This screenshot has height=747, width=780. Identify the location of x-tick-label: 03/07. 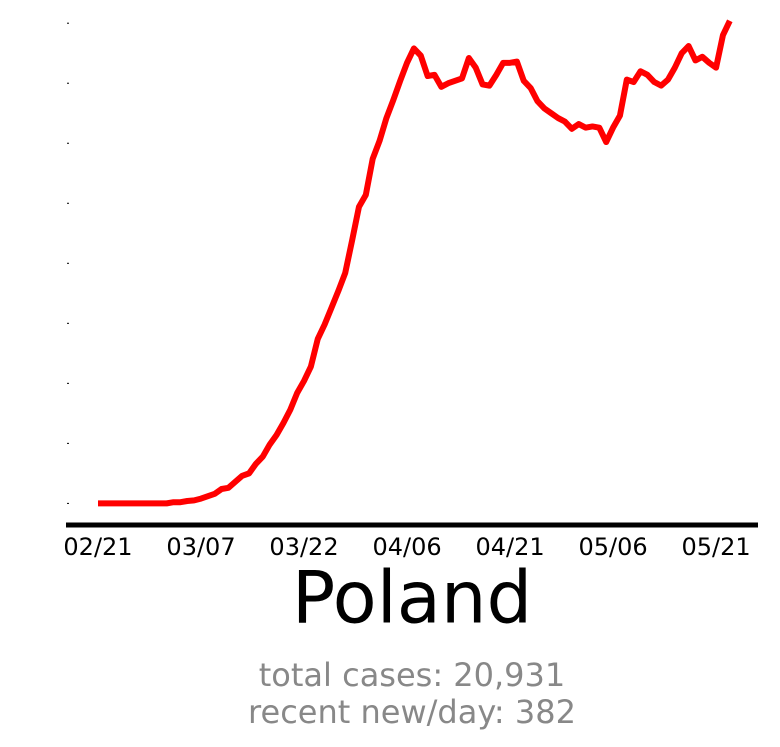
(200, 547).